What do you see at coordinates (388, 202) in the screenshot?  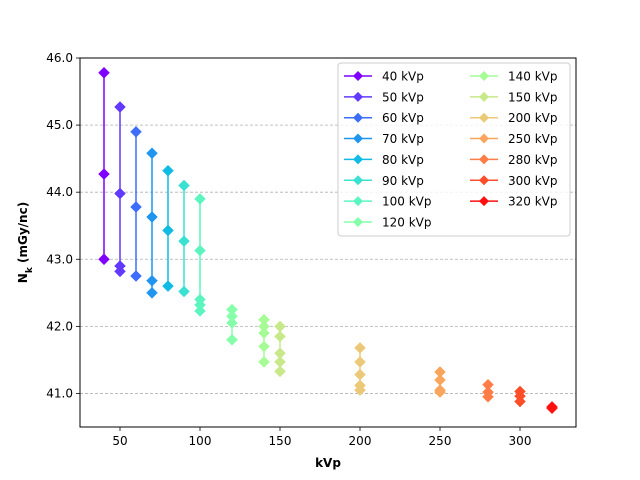 I see `legend-entry: 100 kVp` at bounding box center [388, 202].